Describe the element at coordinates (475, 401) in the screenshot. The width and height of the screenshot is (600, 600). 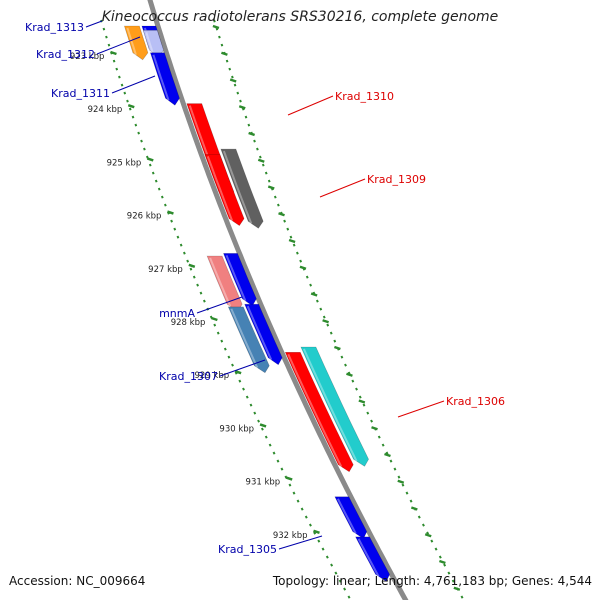
I see `gene-label-krad-1306: Krad_1306` at that location.